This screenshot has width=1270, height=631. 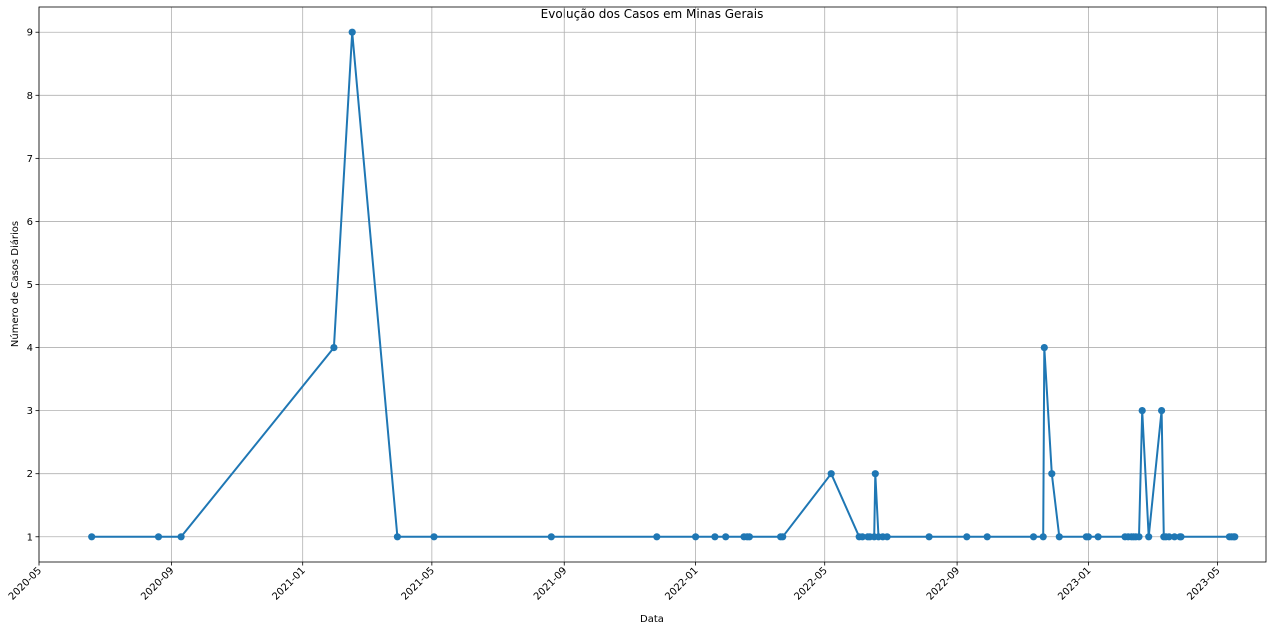 What do you see at coordinates (30, 411) in the screenshot?
I see `y-tick-label: 3` at bounding box center [30, 411].